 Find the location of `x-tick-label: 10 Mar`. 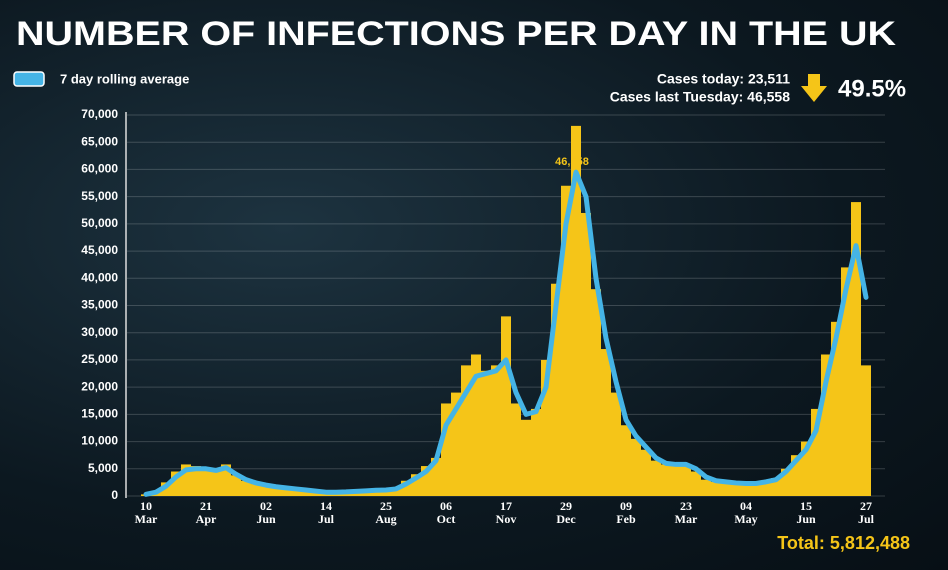

x-tick-label: 10 Mar is located at coordinates (146, 512).